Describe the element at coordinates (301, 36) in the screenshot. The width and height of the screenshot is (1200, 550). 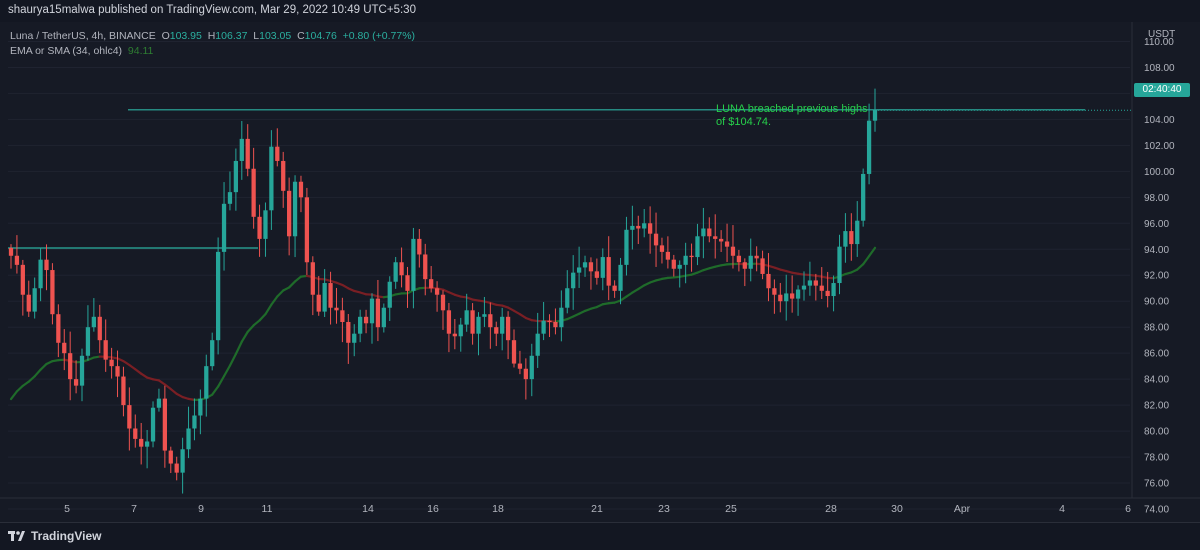
I see `close-label: C` at that location.